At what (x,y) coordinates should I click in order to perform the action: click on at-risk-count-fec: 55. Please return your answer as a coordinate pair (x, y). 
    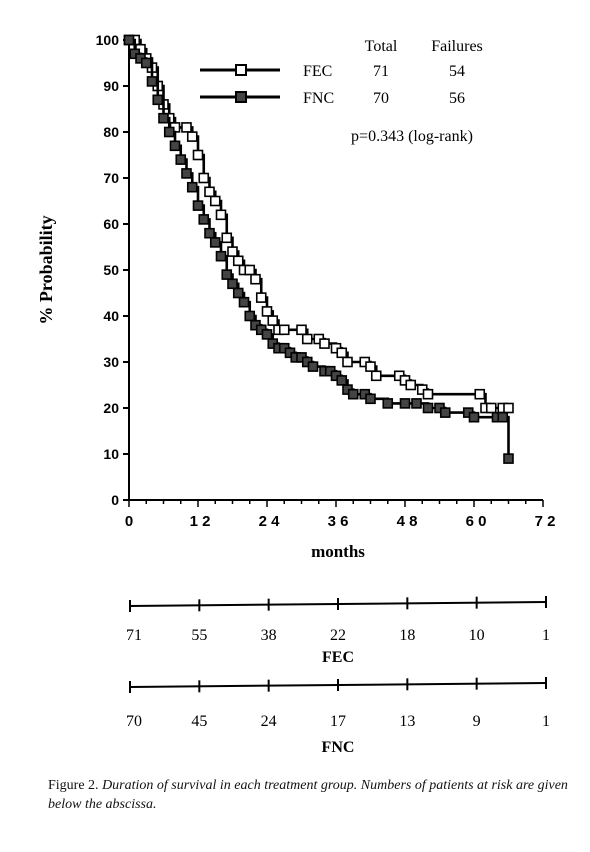
    Looking at the image, I should click on (199, 635).